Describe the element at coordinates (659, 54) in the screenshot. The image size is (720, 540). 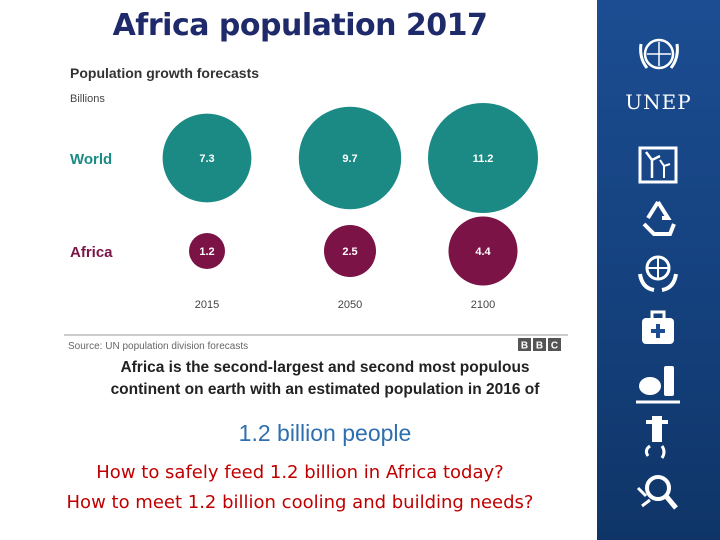
I see `un-emblem-icon` at that location.